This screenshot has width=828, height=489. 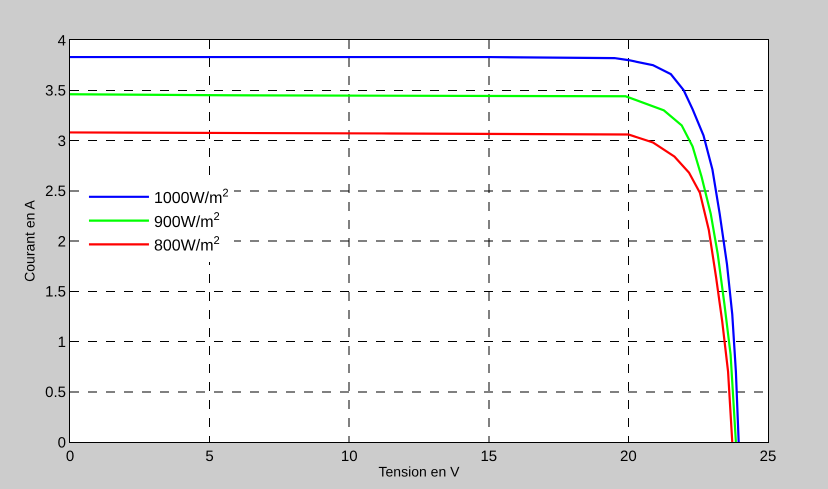 What do you see at coordinates (489, 456) in the screenshot?
I see `x-tick-label: 15` at bounding box center [489, 456].